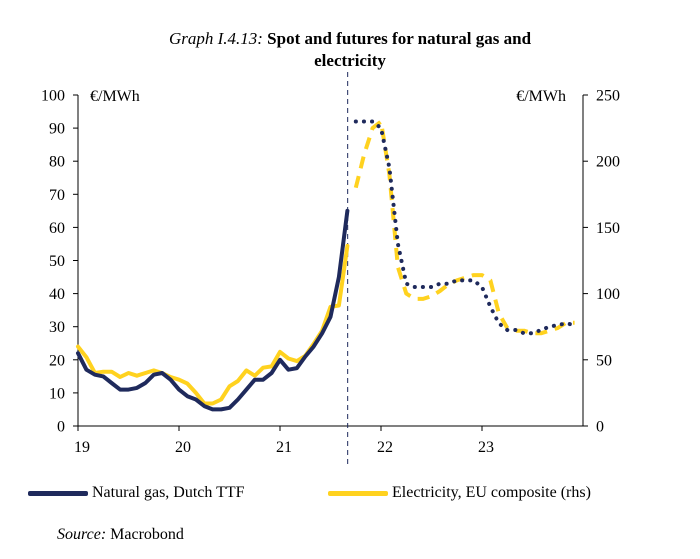  What do you see at coordinates (215, 38) in the screenshot?
I see `title-prefix: Graph I.4.13:` at bounding box center [215, 38].